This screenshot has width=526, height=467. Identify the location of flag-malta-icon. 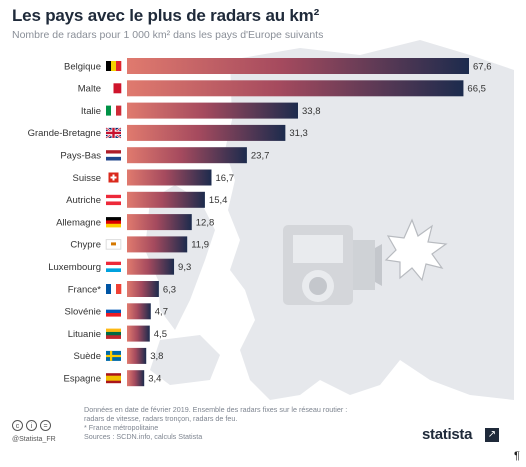
(114, 88).